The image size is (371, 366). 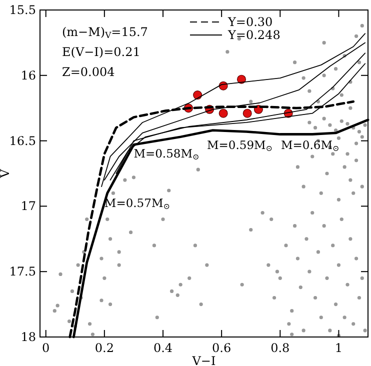 I want to click on legend-label: Y=0.248, so click(x=253, y=35).